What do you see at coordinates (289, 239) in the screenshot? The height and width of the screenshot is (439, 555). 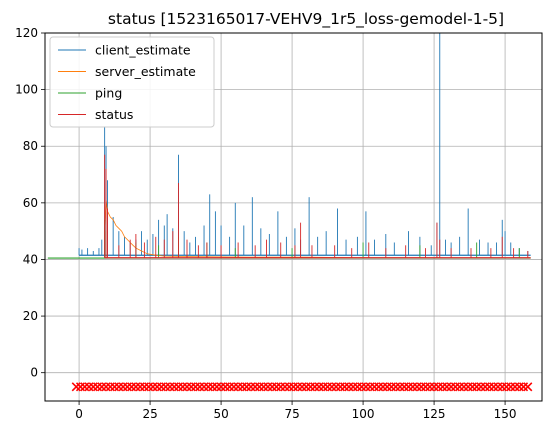 I see `series-ping` at bounding box center [289, 239].